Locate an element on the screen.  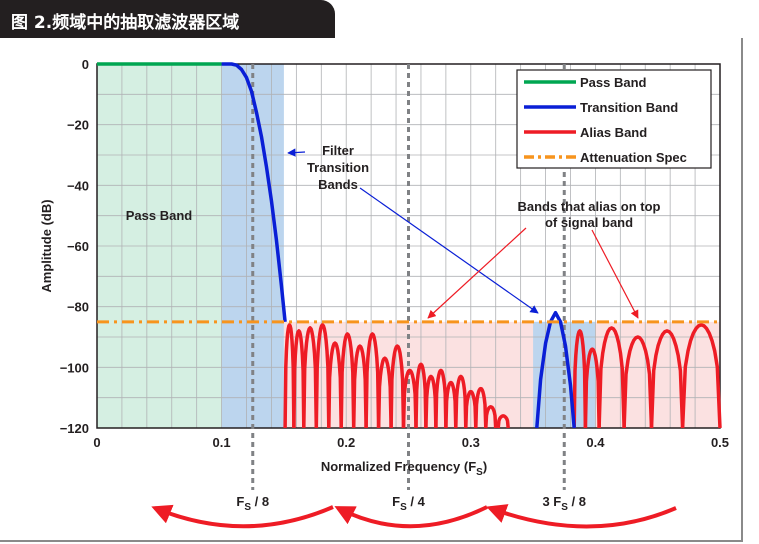
legend-label: Attenuation Spec is located at coordinates (633, 157).